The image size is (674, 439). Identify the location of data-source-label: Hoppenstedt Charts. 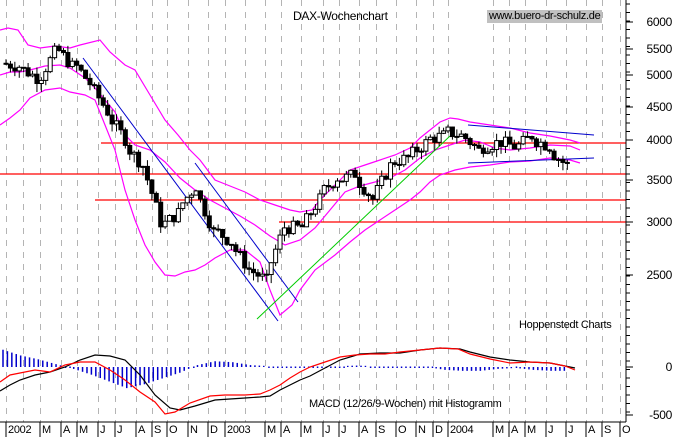
(565, 325).